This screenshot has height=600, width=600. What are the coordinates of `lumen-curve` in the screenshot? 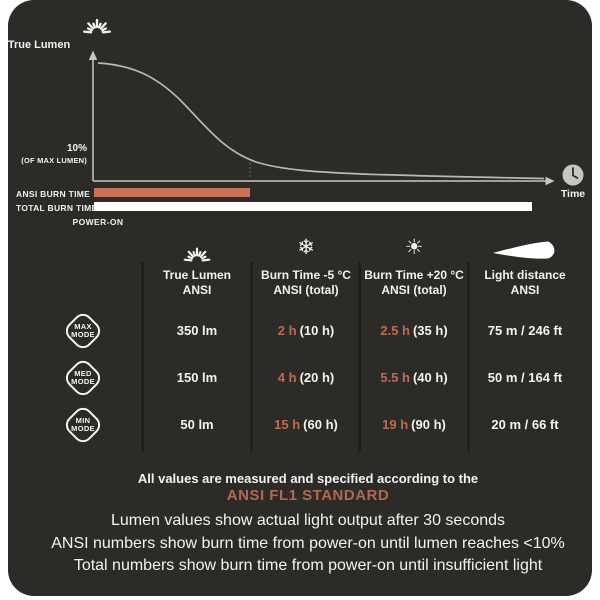 It's located at (321, 121).